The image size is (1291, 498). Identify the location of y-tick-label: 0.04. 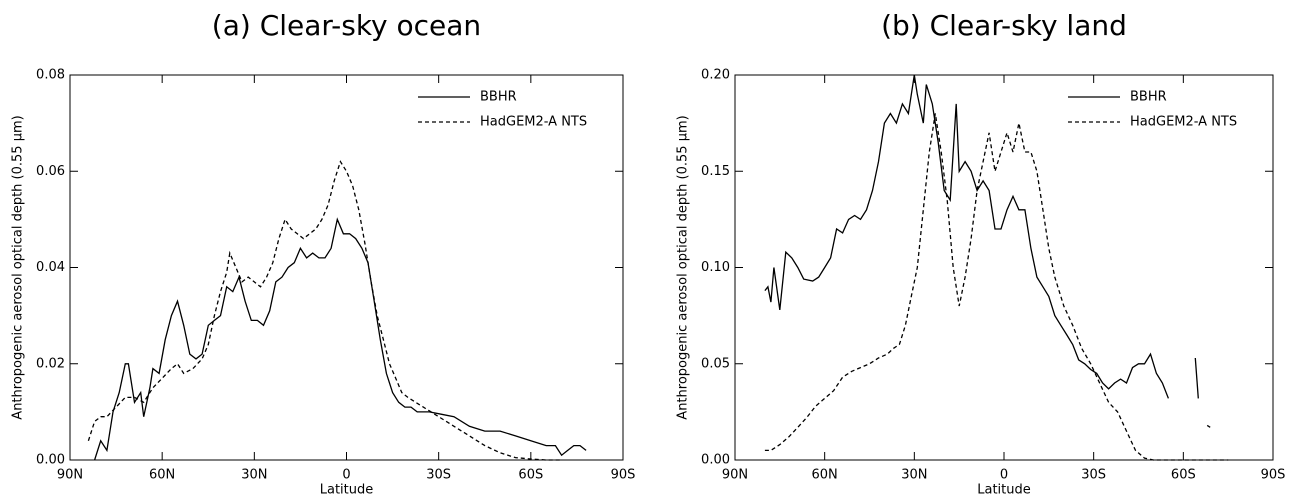
(50, 267).